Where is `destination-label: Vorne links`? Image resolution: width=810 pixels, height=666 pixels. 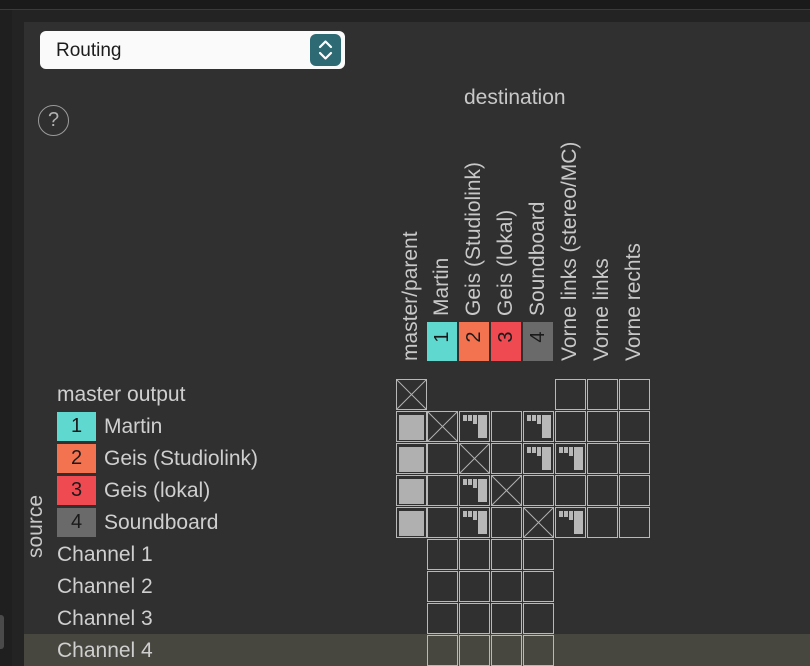 destination-label: Vorne links is located at coordinates (601, 309).